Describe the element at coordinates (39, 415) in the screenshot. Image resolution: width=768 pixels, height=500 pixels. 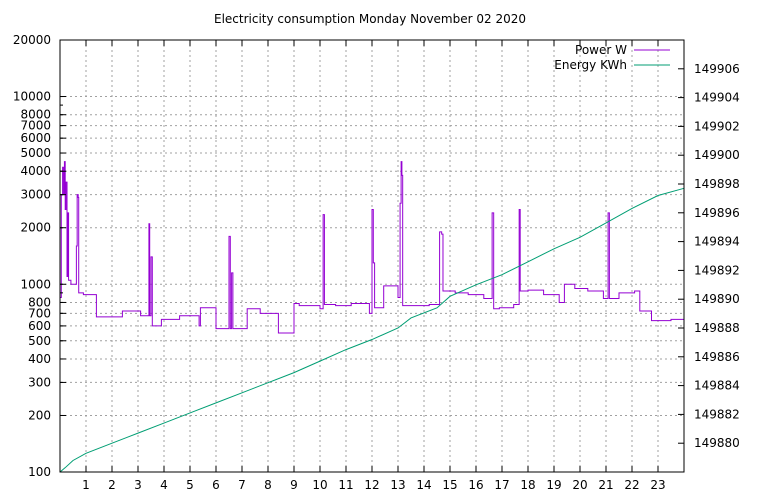
I see `y-tick-label: 200` at that location.